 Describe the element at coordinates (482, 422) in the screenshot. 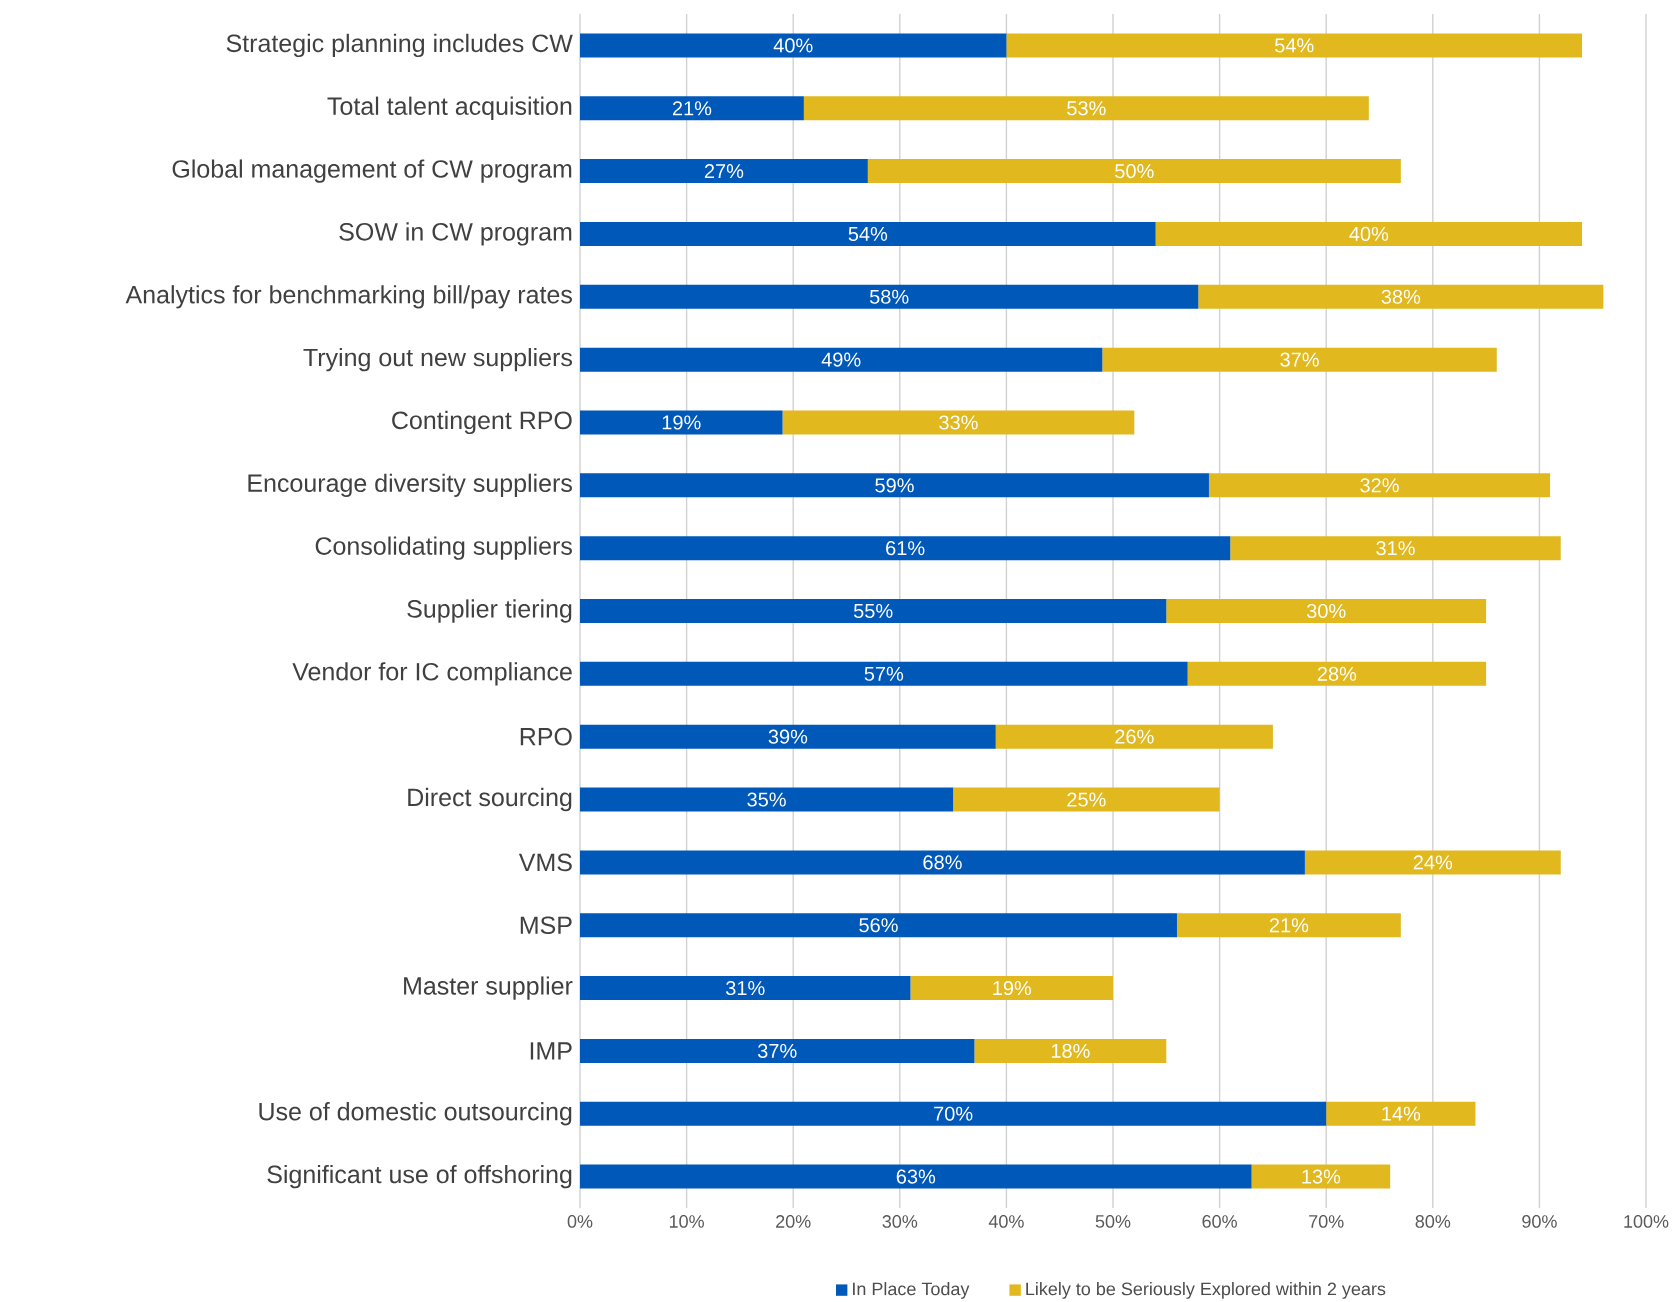

I see `y-tick-label: Contingent RPO` at that location.